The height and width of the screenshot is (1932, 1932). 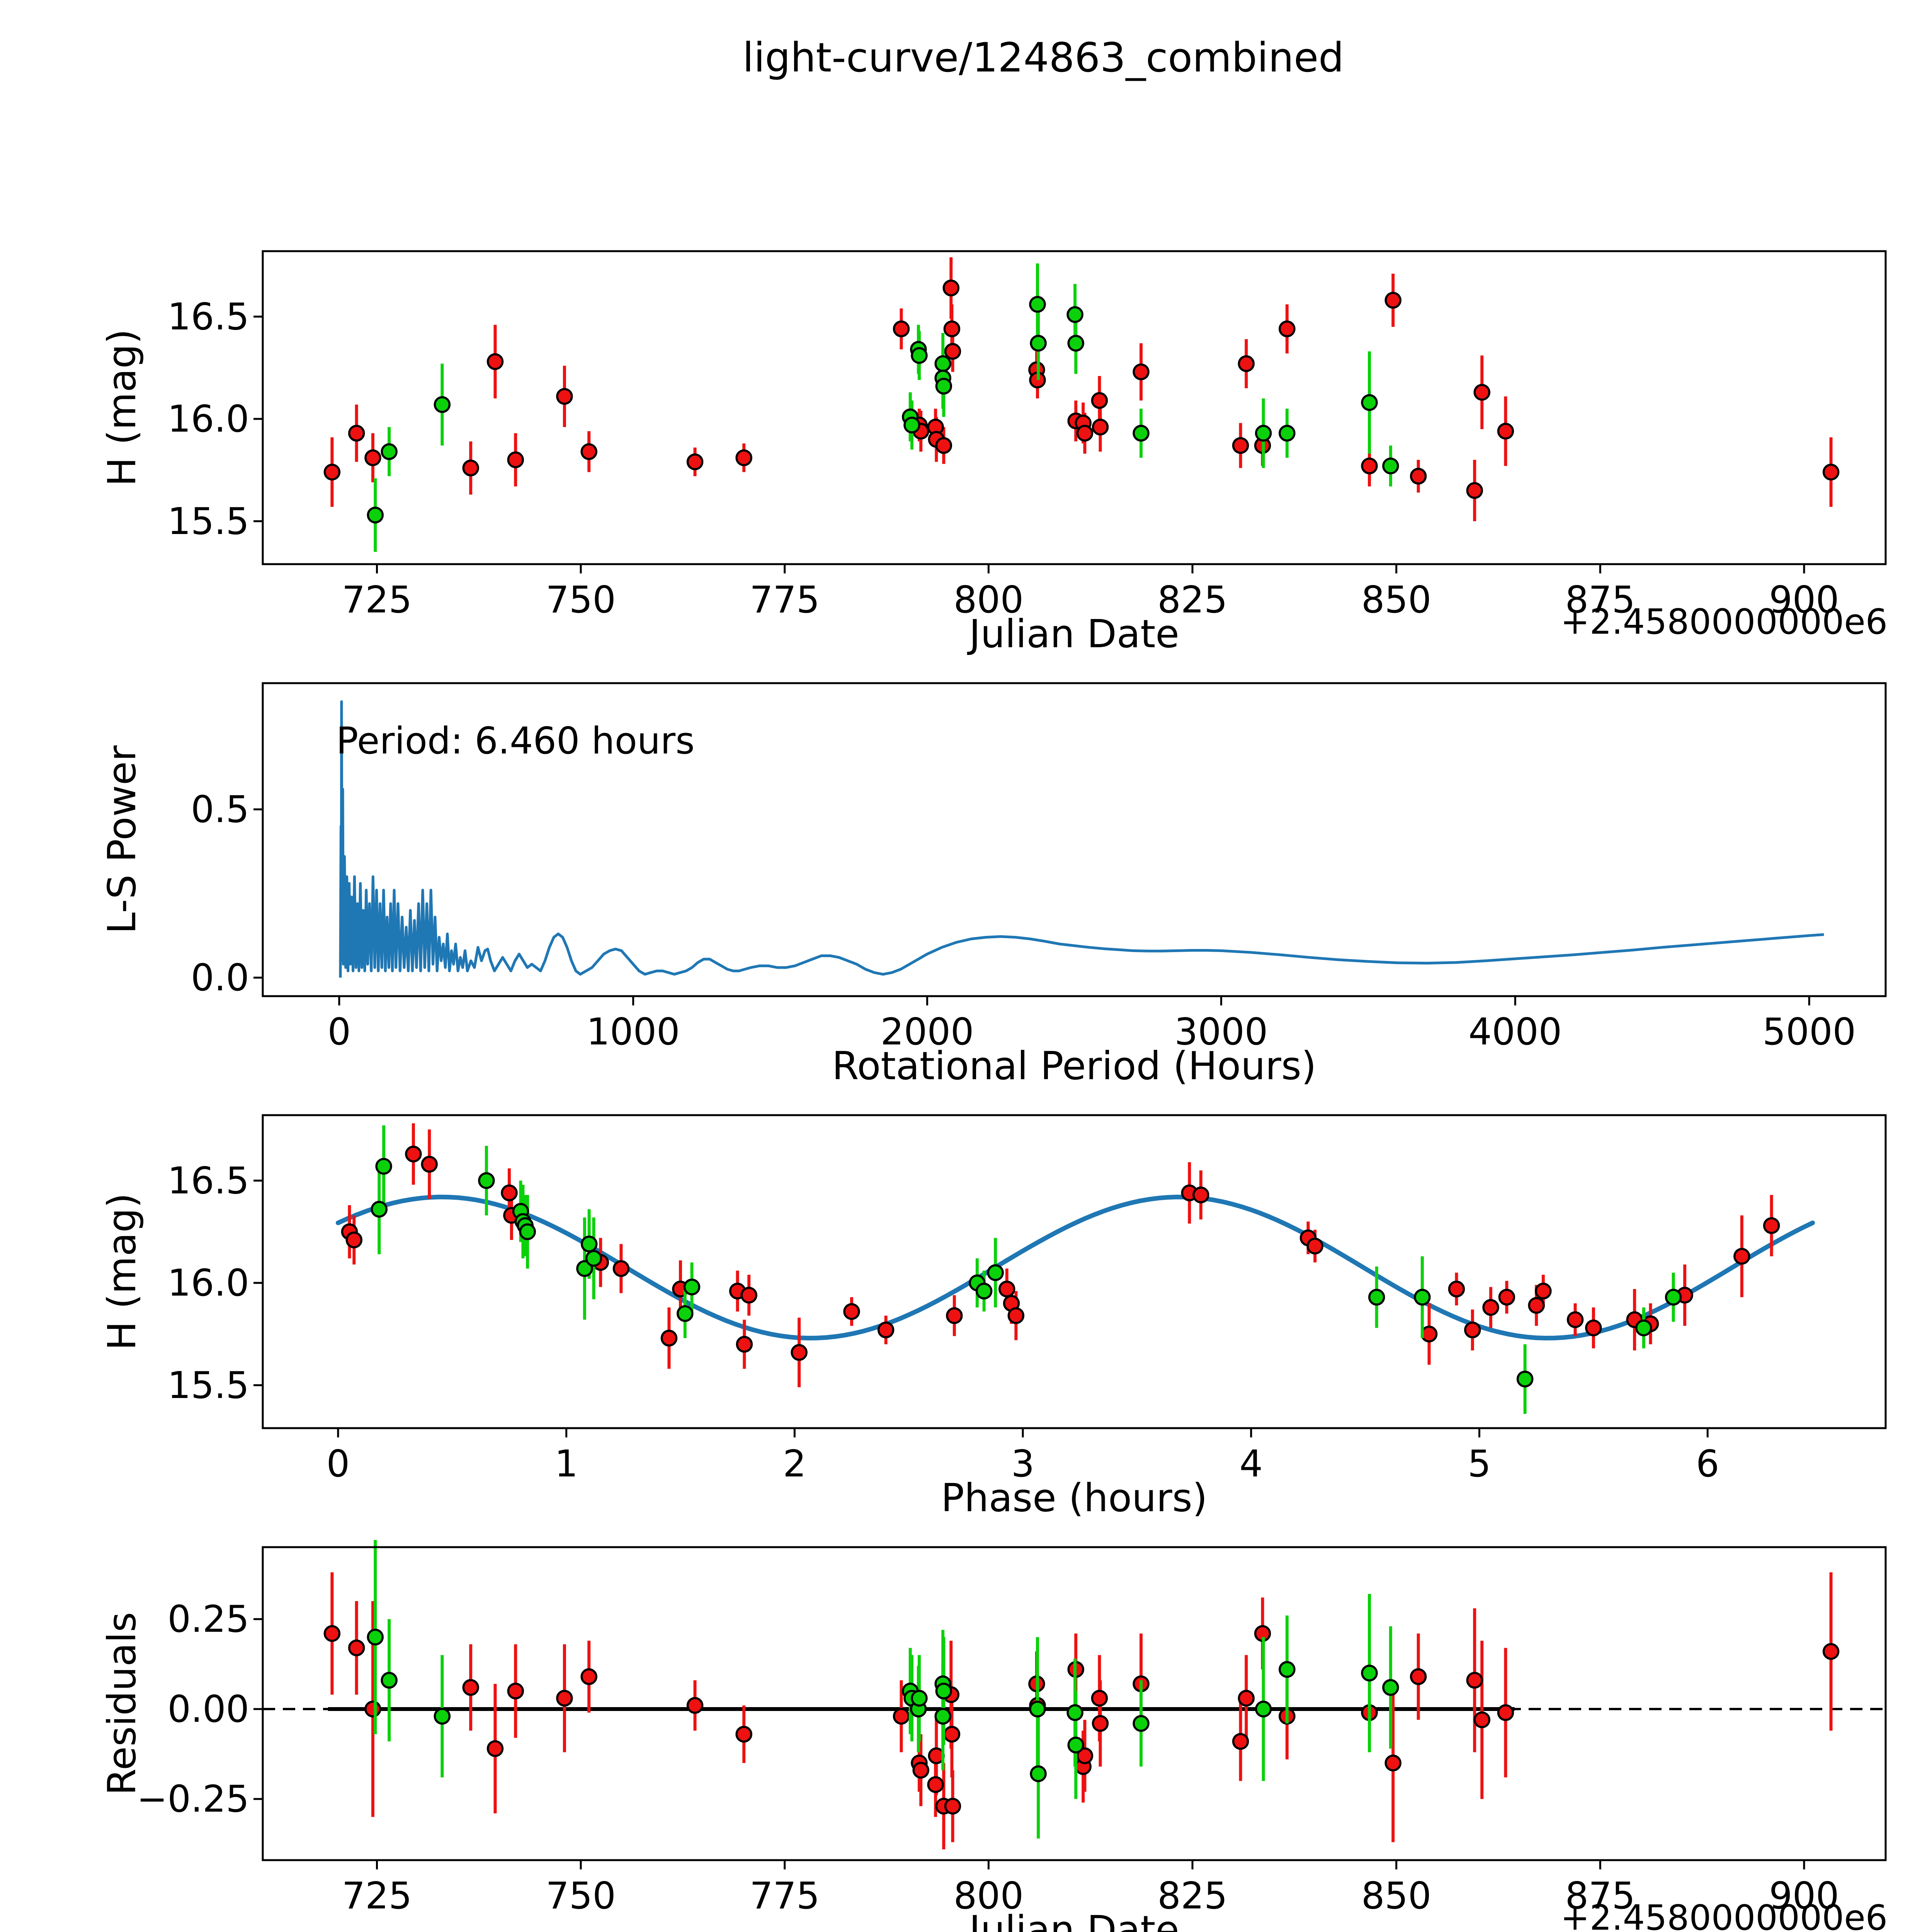 What do you see at coordinates (581, 1896) in the screenshot?
I see `x-tick-label: 750` at bounding box center [581, 1896].